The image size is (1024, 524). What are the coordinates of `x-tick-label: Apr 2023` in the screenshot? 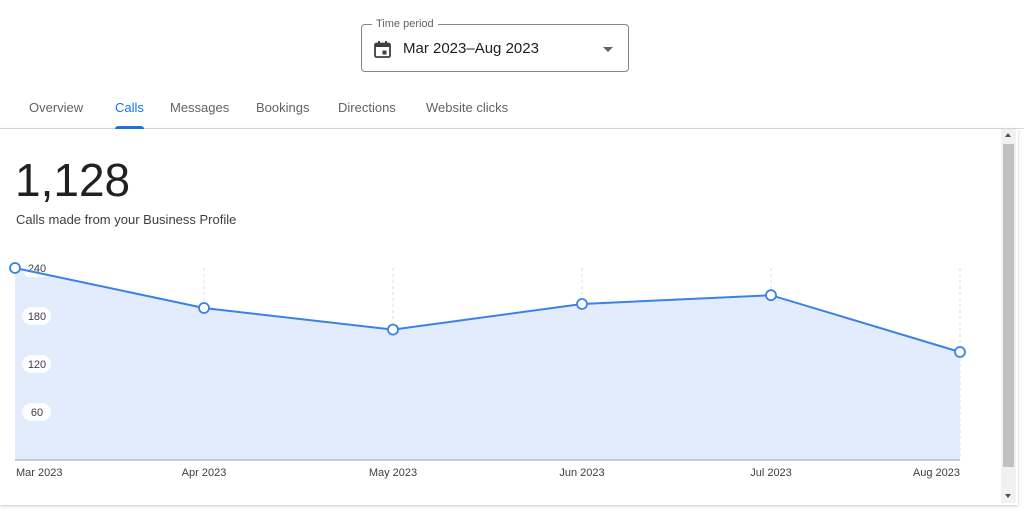 It's located at (204, 473).